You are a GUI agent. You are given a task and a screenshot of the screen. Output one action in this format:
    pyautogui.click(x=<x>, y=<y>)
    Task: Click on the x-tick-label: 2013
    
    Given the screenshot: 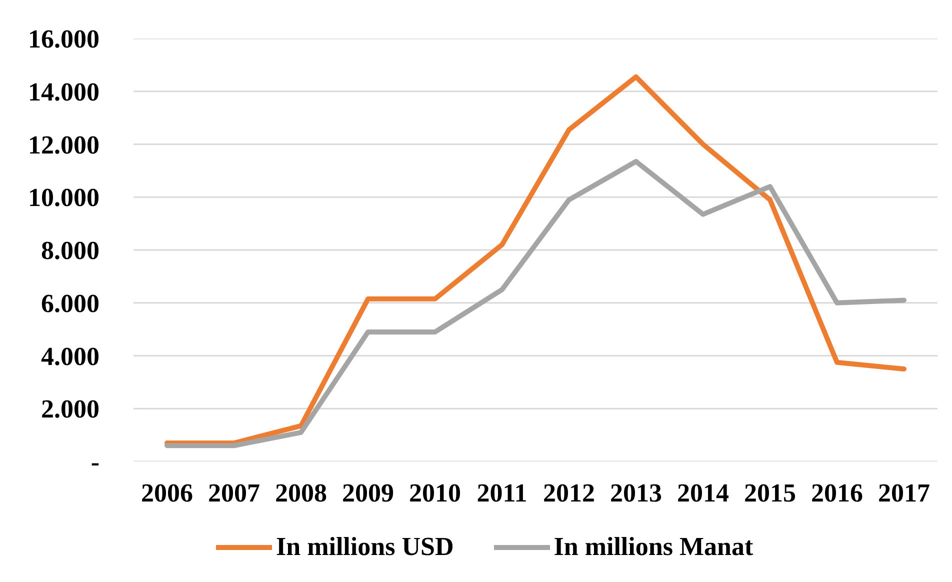 What is the action you would take?
    pyautogui.click(x=636, y=493)
    